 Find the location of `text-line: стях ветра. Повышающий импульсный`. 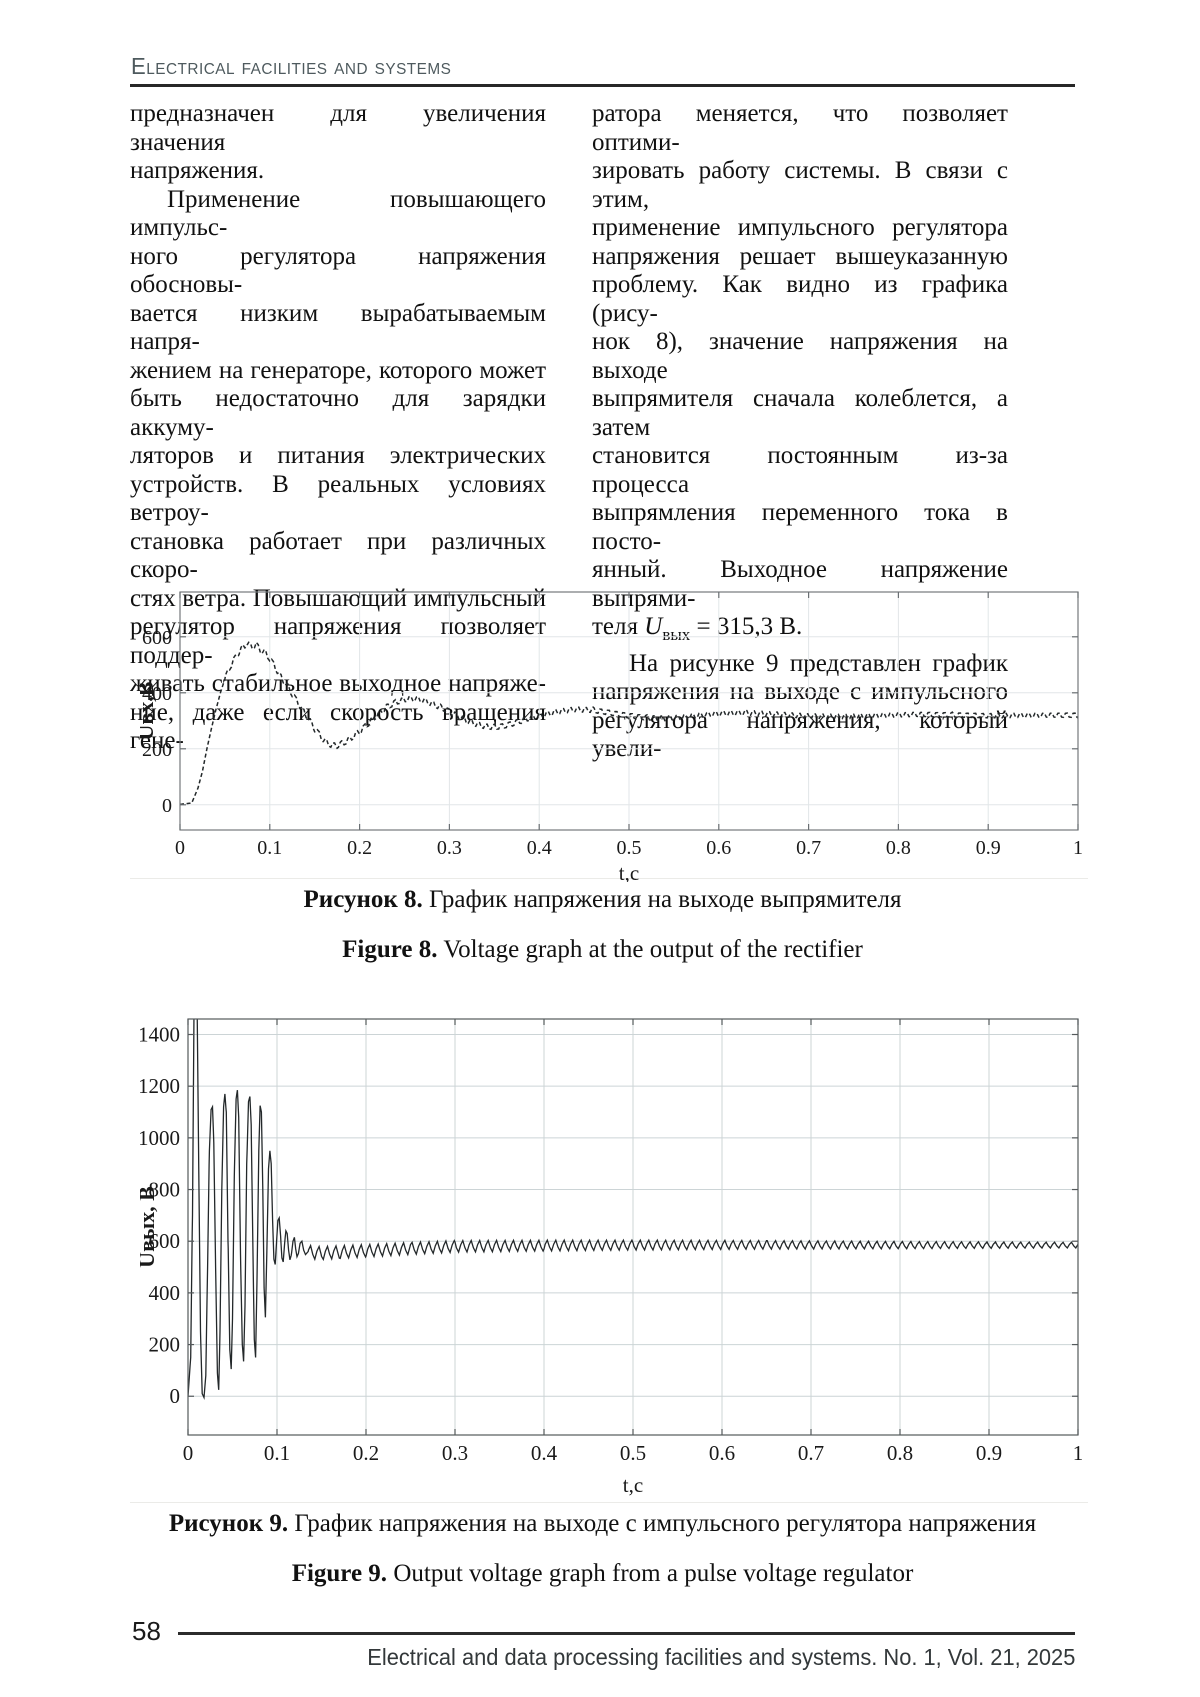

text-line: стях ветра. Повышающий импульсный is located at coordinates (338, 598).